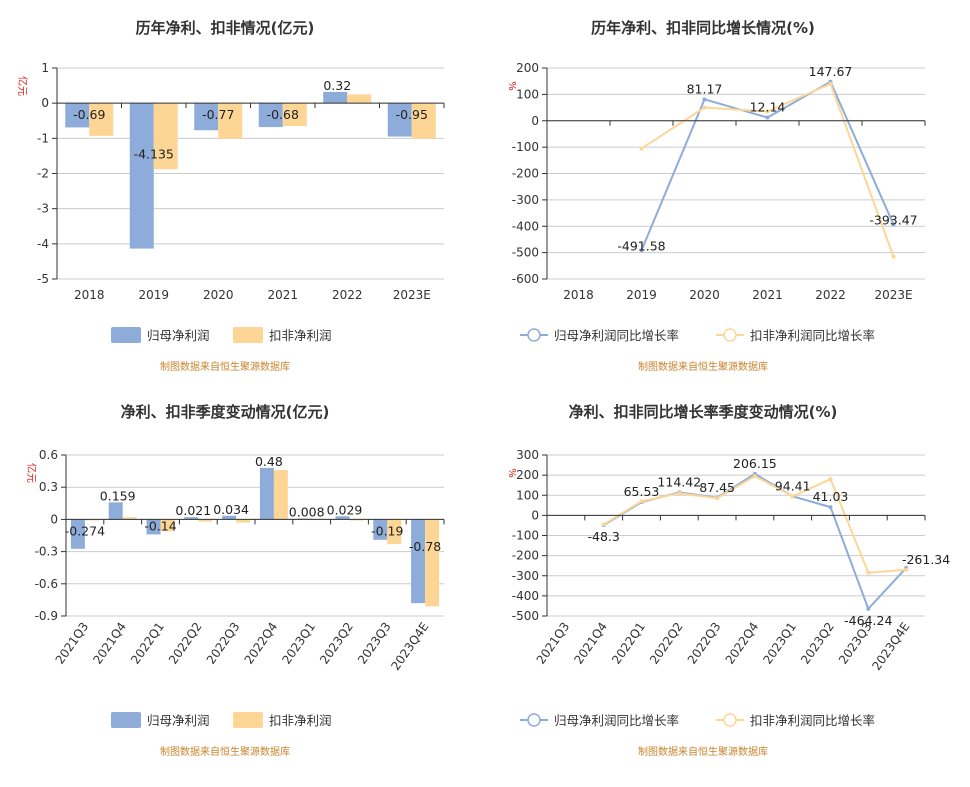 The image size is (970, 787). Describe the element at coordinates (269, 461) in the screenshot. I see `data-label: 0.48` at that location.